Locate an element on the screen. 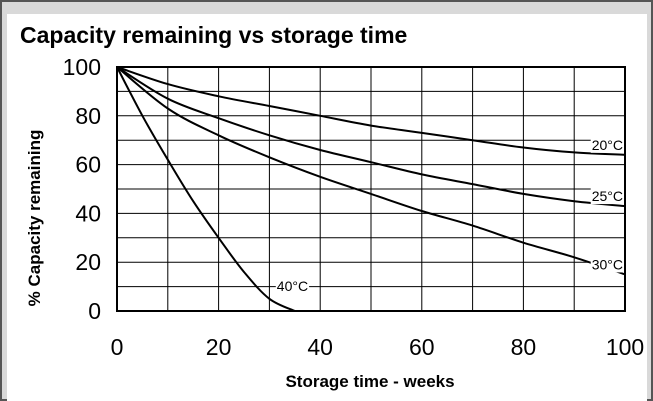  y-tick-label: 80 is located at coordinates (88, 116).